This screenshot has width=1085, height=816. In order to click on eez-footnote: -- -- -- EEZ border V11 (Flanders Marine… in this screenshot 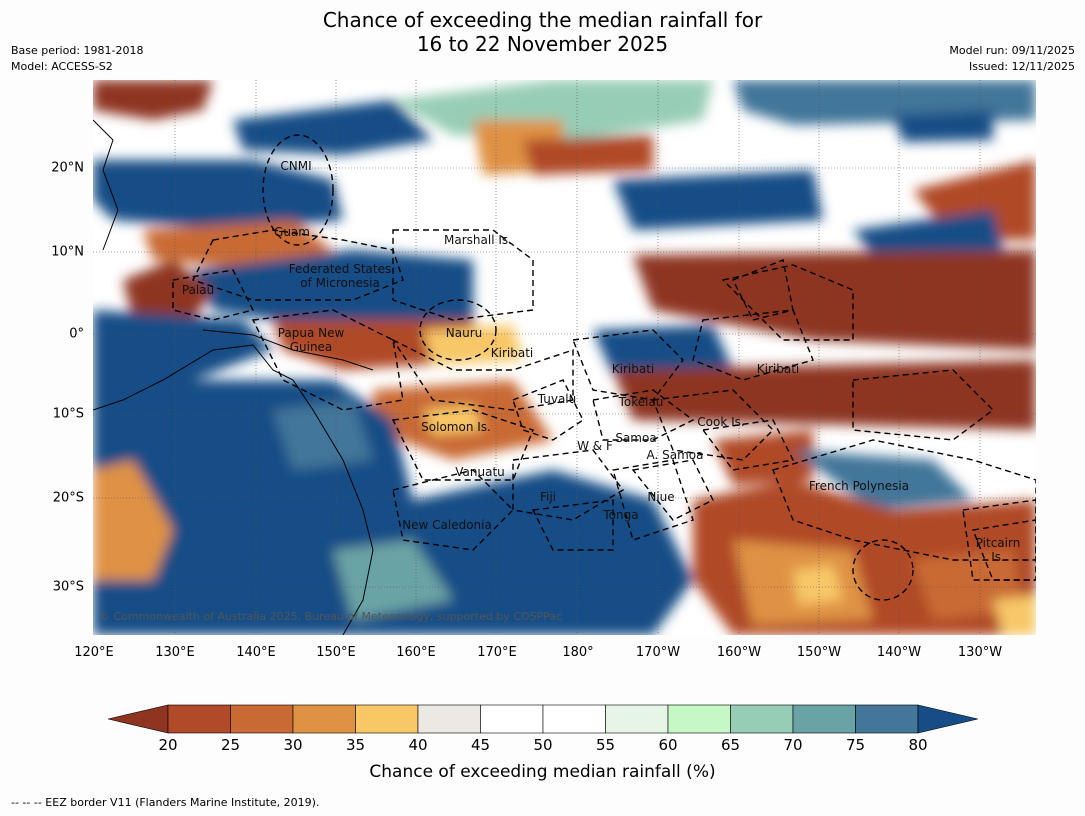, I will do `click(165, 802)`.